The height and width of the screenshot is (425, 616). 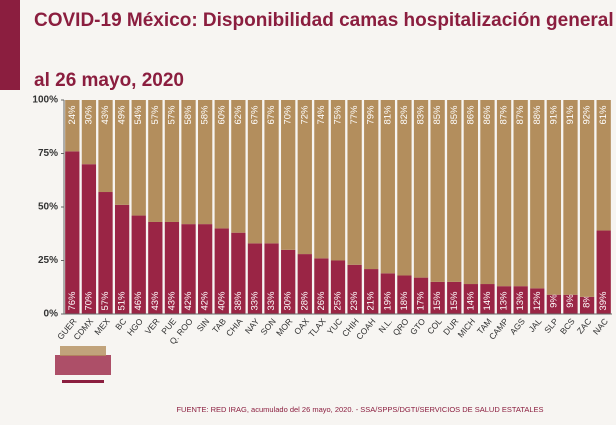 I want to click on value-label: 87%, so click(x=504, y=115).